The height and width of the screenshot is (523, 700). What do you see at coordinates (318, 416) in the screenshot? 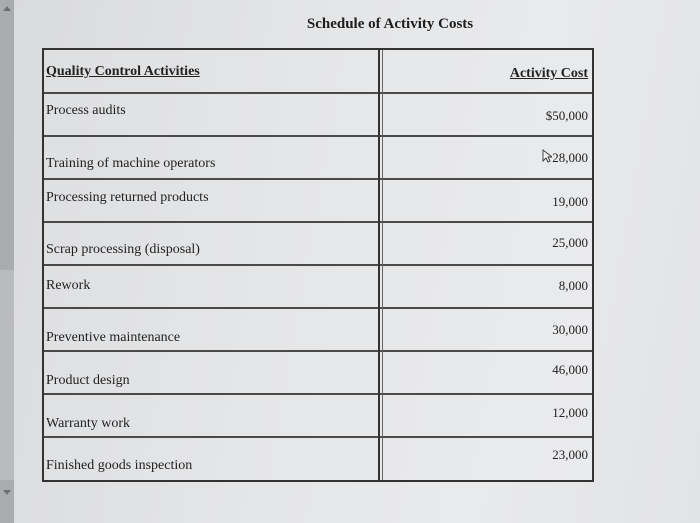
I see `table-row: Warranty work 12,000` at bounding box center [318, 416].